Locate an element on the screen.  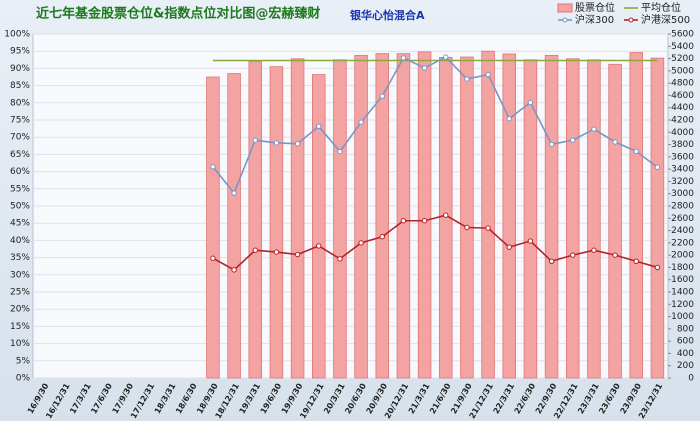
y2-tick-label: 5200 is located at coordinates (682, 59).